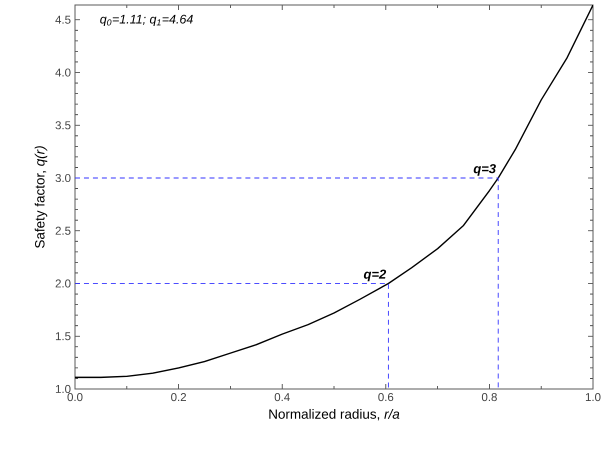 The image size is (613, 453). What do you see at coordinates (386, 397) in the screenshot?
I see `x-tick-label: 0.6` at bounding box center [386, 397].